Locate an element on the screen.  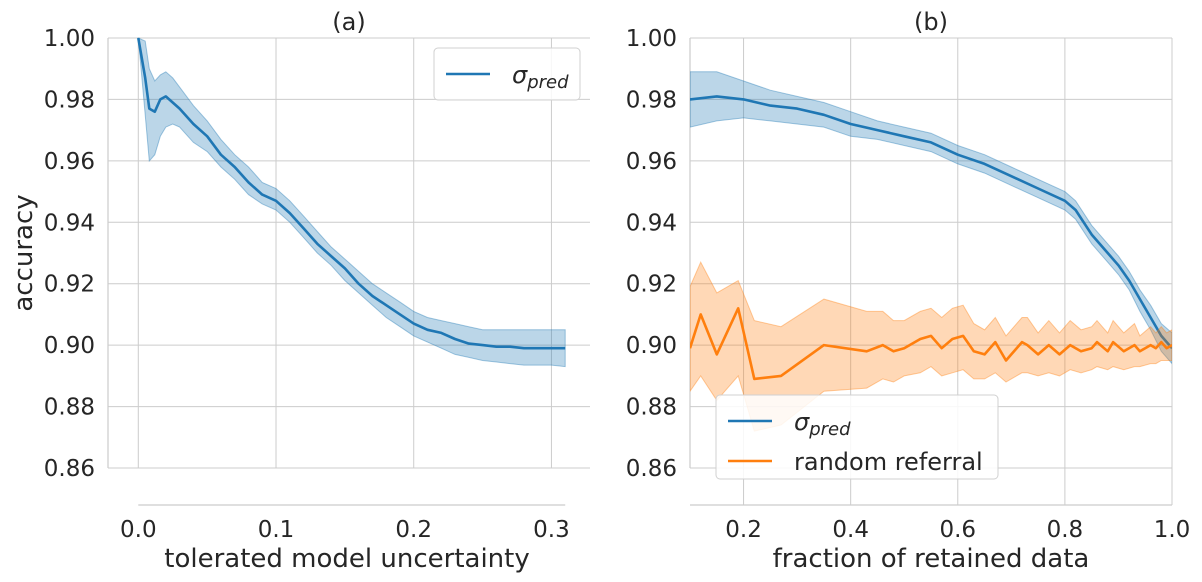
x-tick-label: 0.6 is located at coordinates (957, 530).